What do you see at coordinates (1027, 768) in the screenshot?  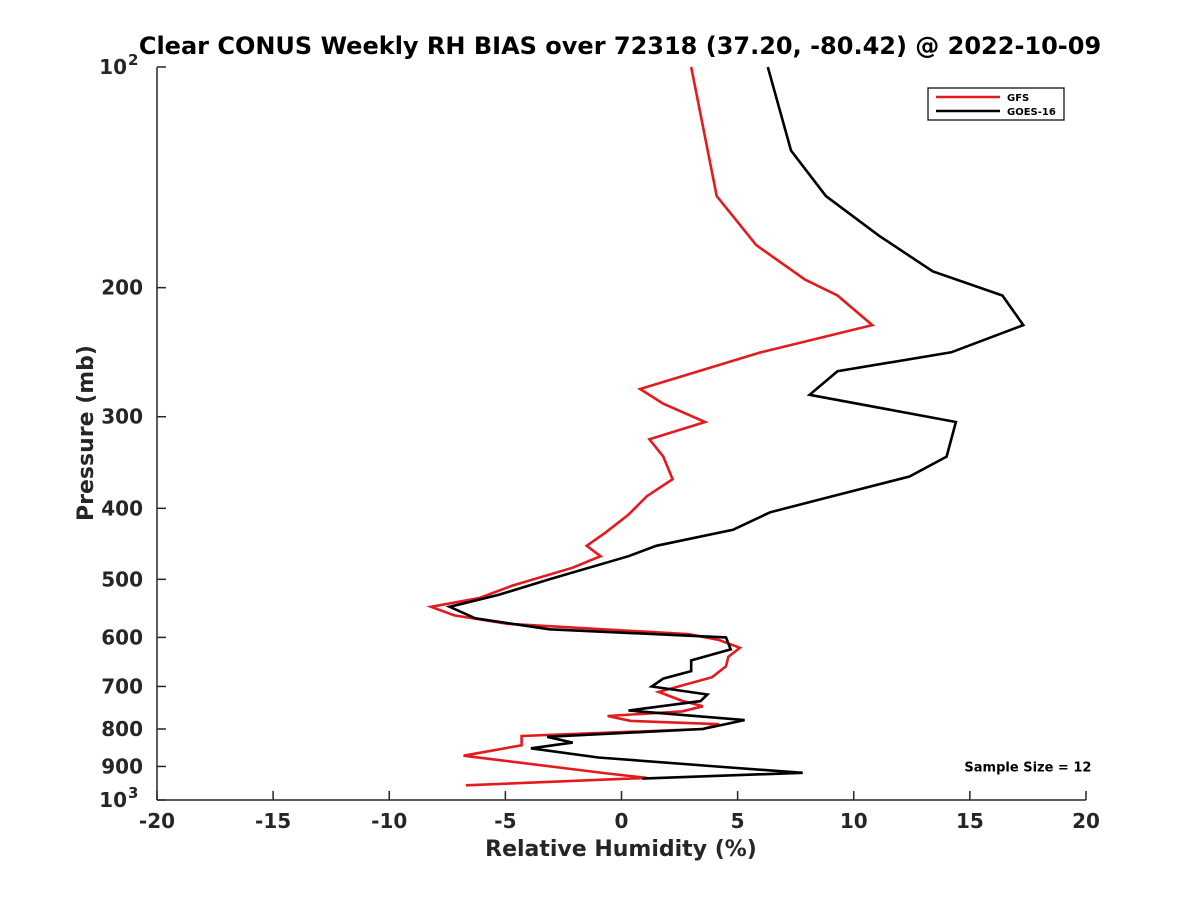 I see `sample-size-annotation: Sample Size = 12` at bounding box center [1027, 768].